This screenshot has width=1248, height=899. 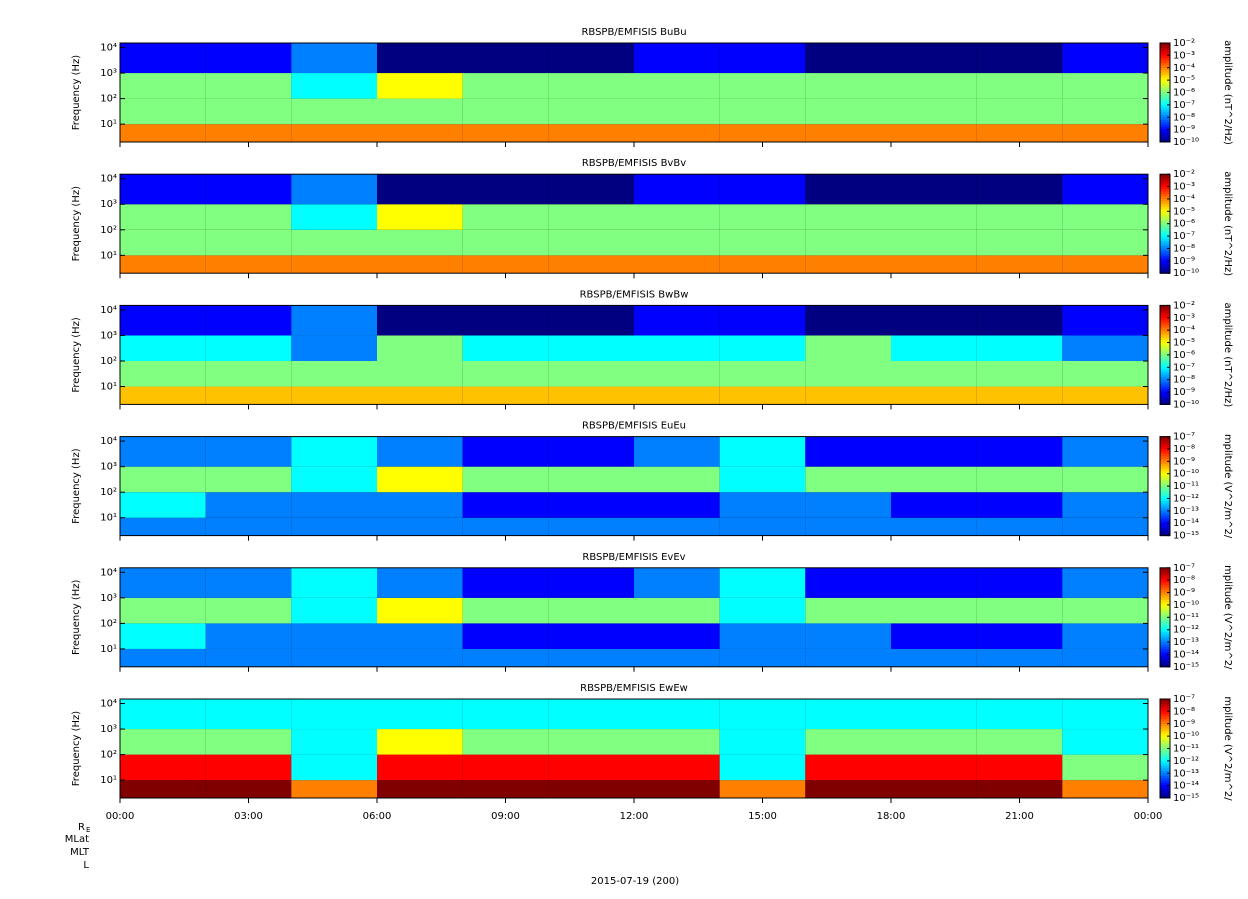 What do you see at coordinates (634, 688) in the screenshot?
I see `panel-title: RBSPB/EMFISIS EwEw` at bounding box center [634, 688].